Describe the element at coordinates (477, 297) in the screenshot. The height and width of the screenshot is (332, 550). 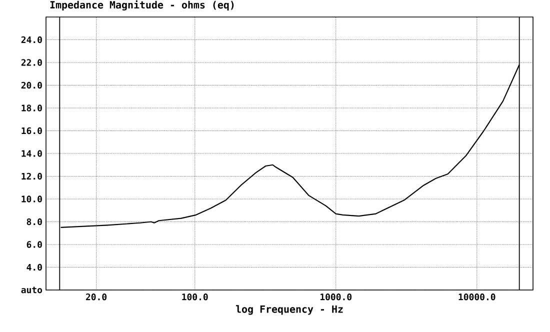
I see `x-tick-label: 10000.0` at that location.